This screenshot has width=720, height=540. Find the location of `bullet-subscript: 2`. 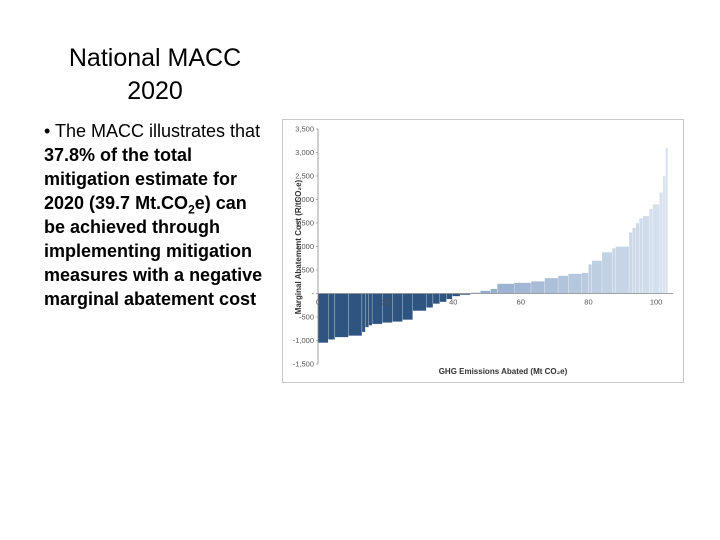

bullet-subscript: 2 is located at coordinates (191, 209).